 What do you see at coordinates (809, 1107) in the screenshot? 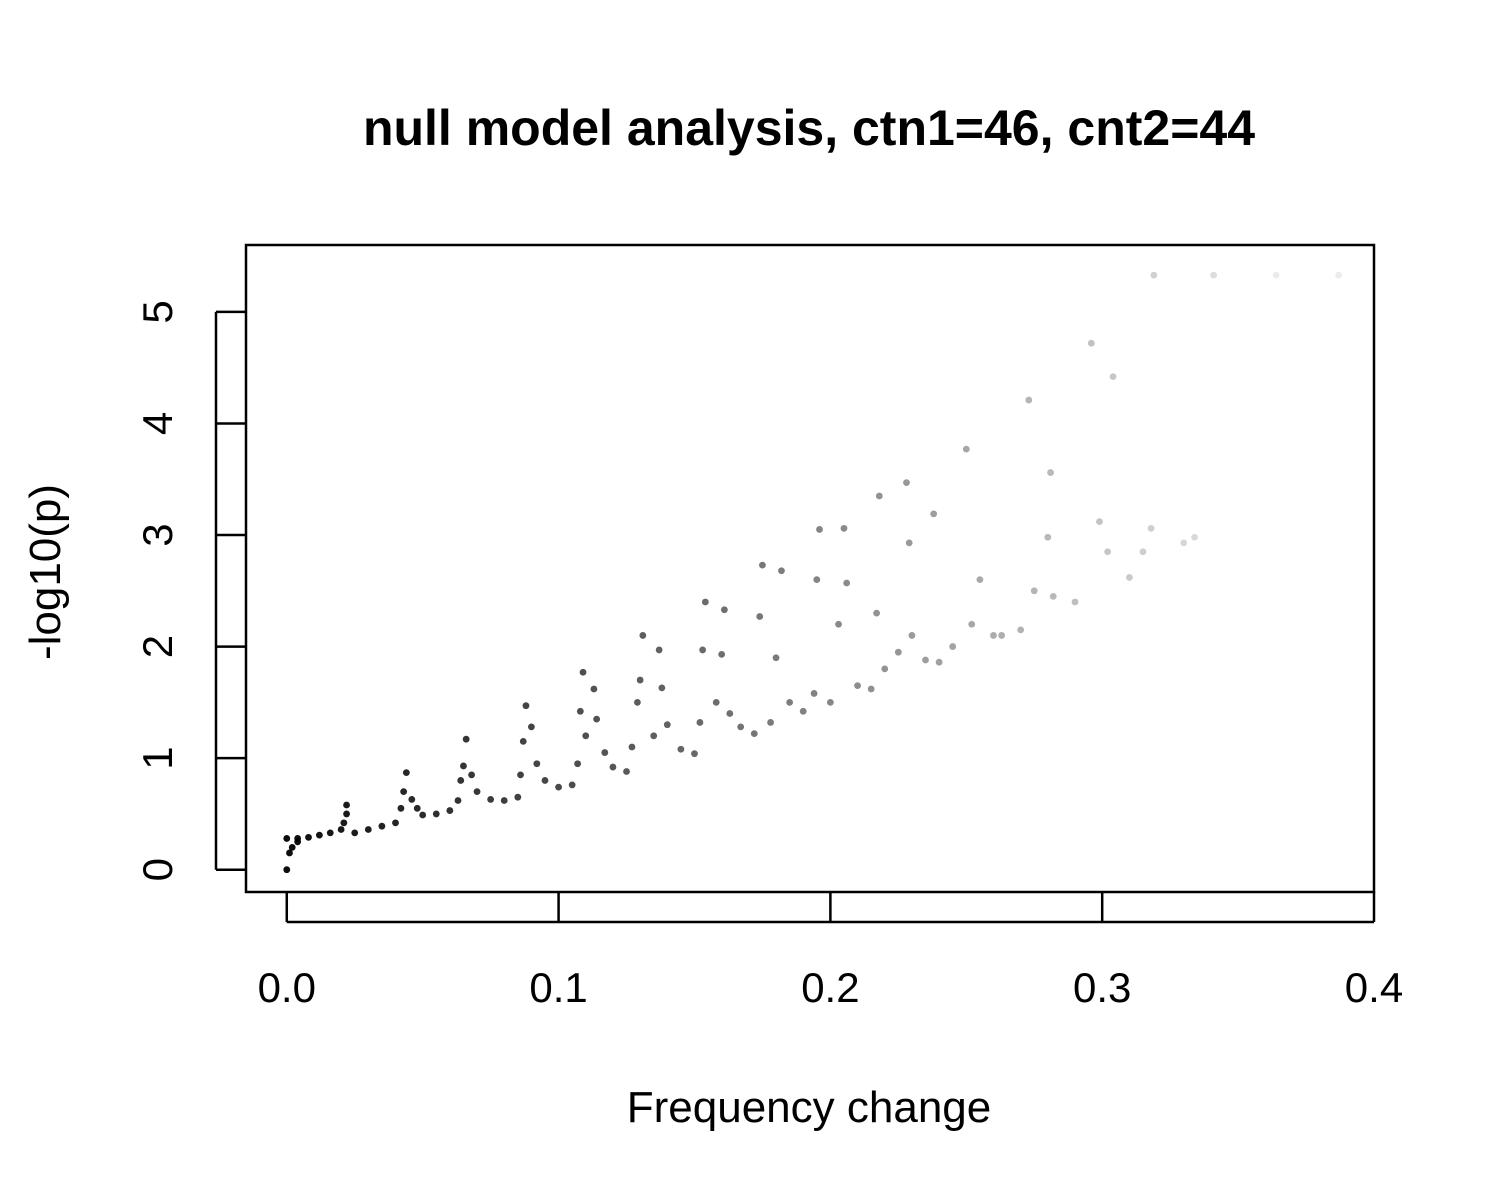
I see `x-axis-label: Frequency change` at bounding box center [809, 1107].